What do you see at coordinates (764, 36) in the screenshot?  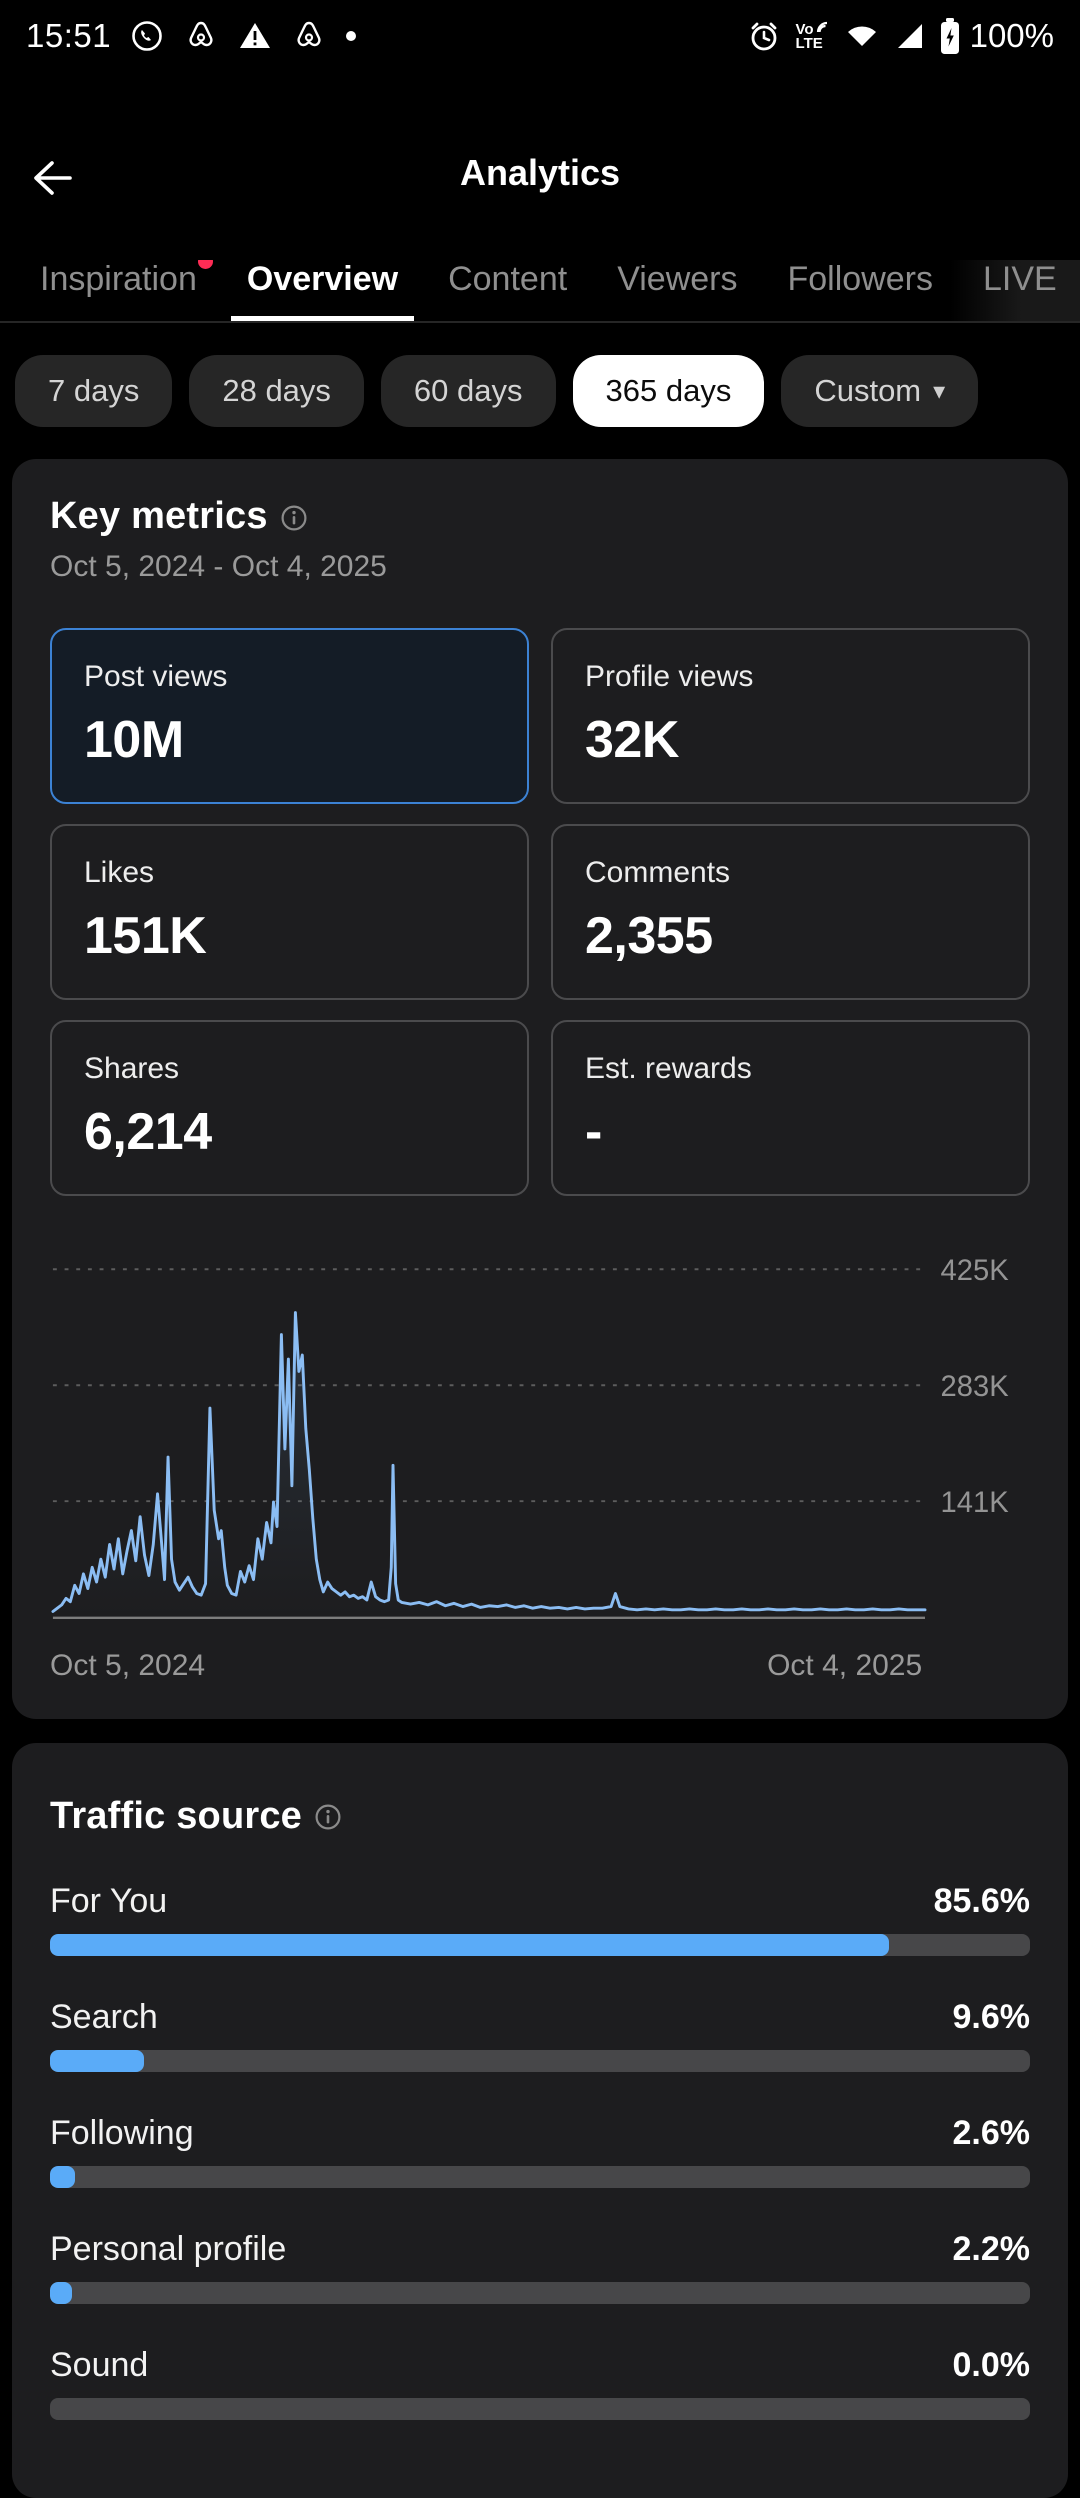 I see `alarm-icon` at bounding box center [764, 36].